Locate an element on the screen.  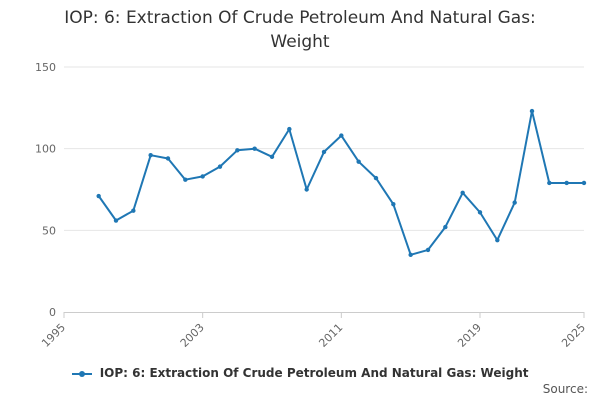
x-tick-label: 1995 is located at coordinates (53, 335).